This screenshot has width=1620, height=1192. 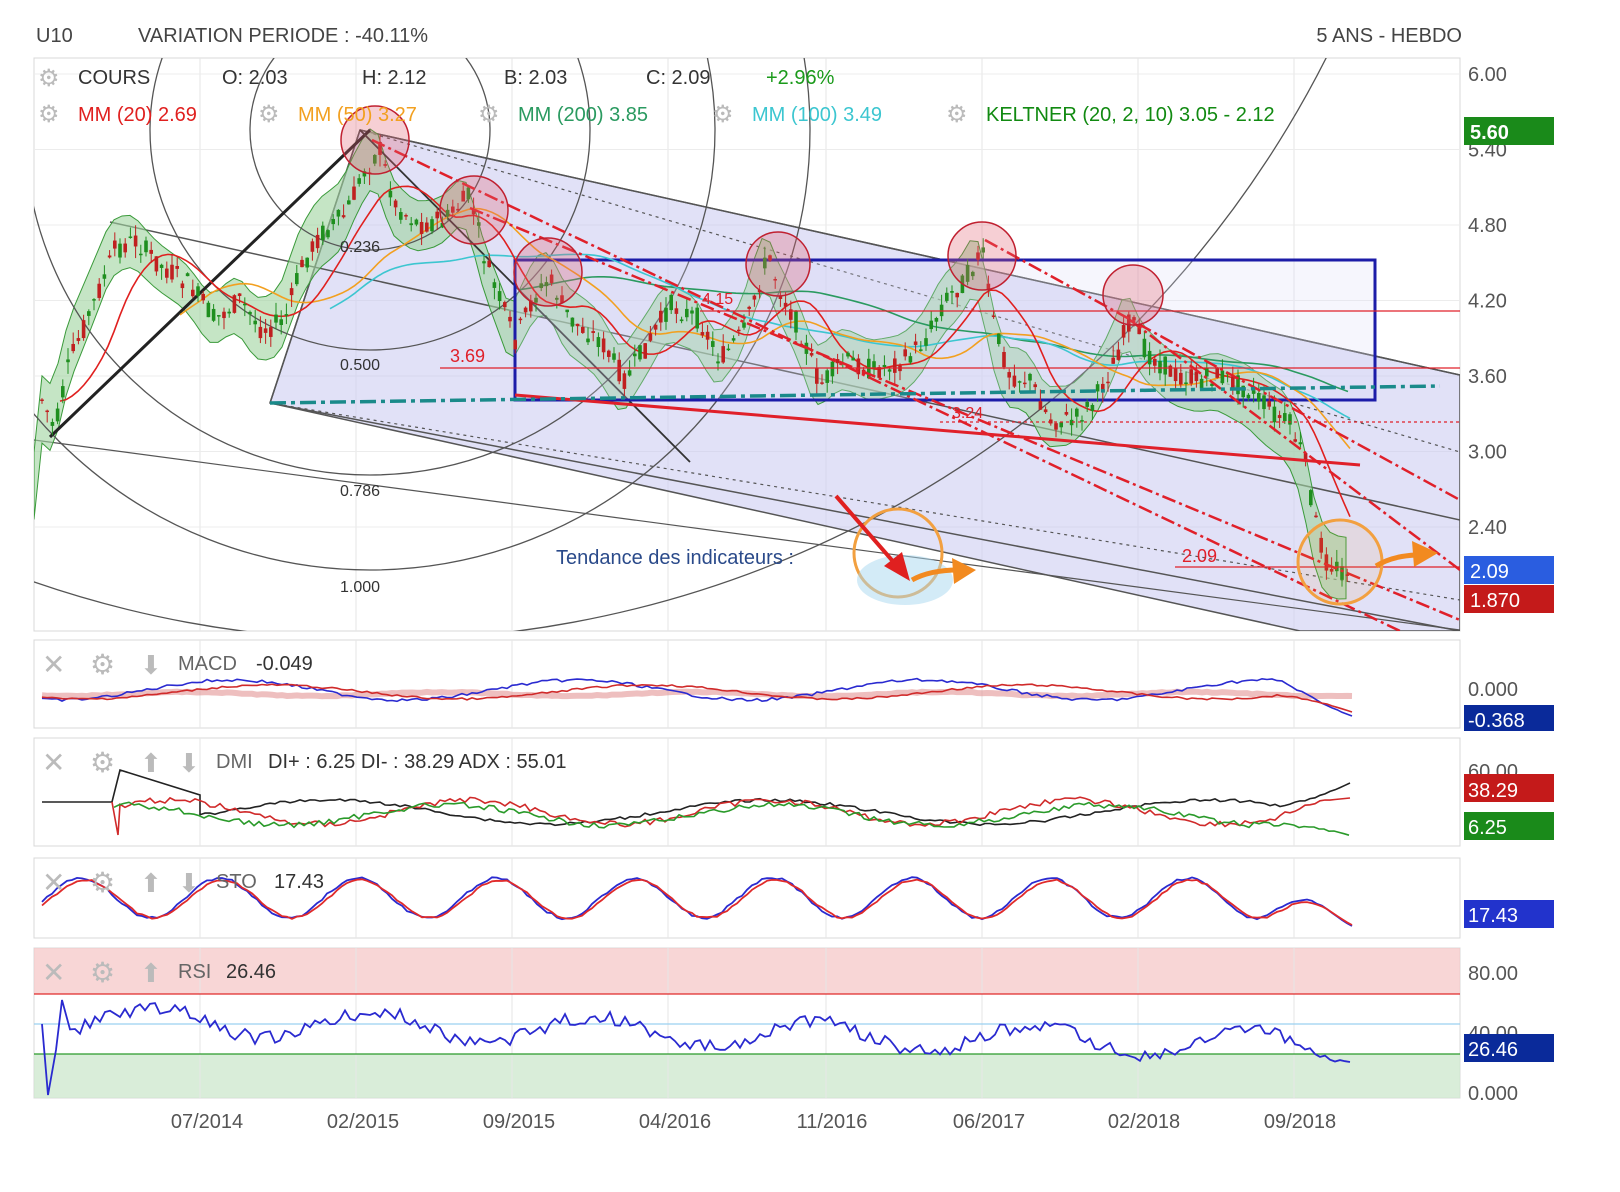 I want to click on low-badge, so click(x=1509, y=599).